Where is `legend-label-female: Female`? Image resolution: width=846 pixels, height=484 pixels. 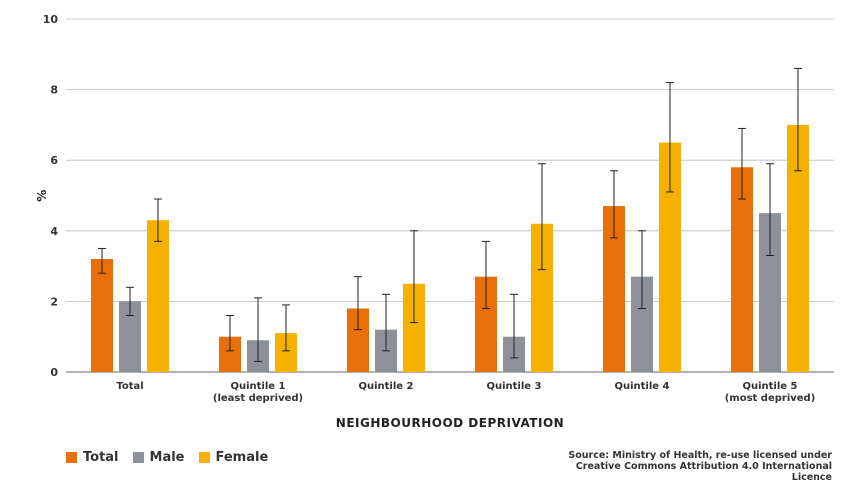 legend-label-female: Female is located at coordinates (242, 457).